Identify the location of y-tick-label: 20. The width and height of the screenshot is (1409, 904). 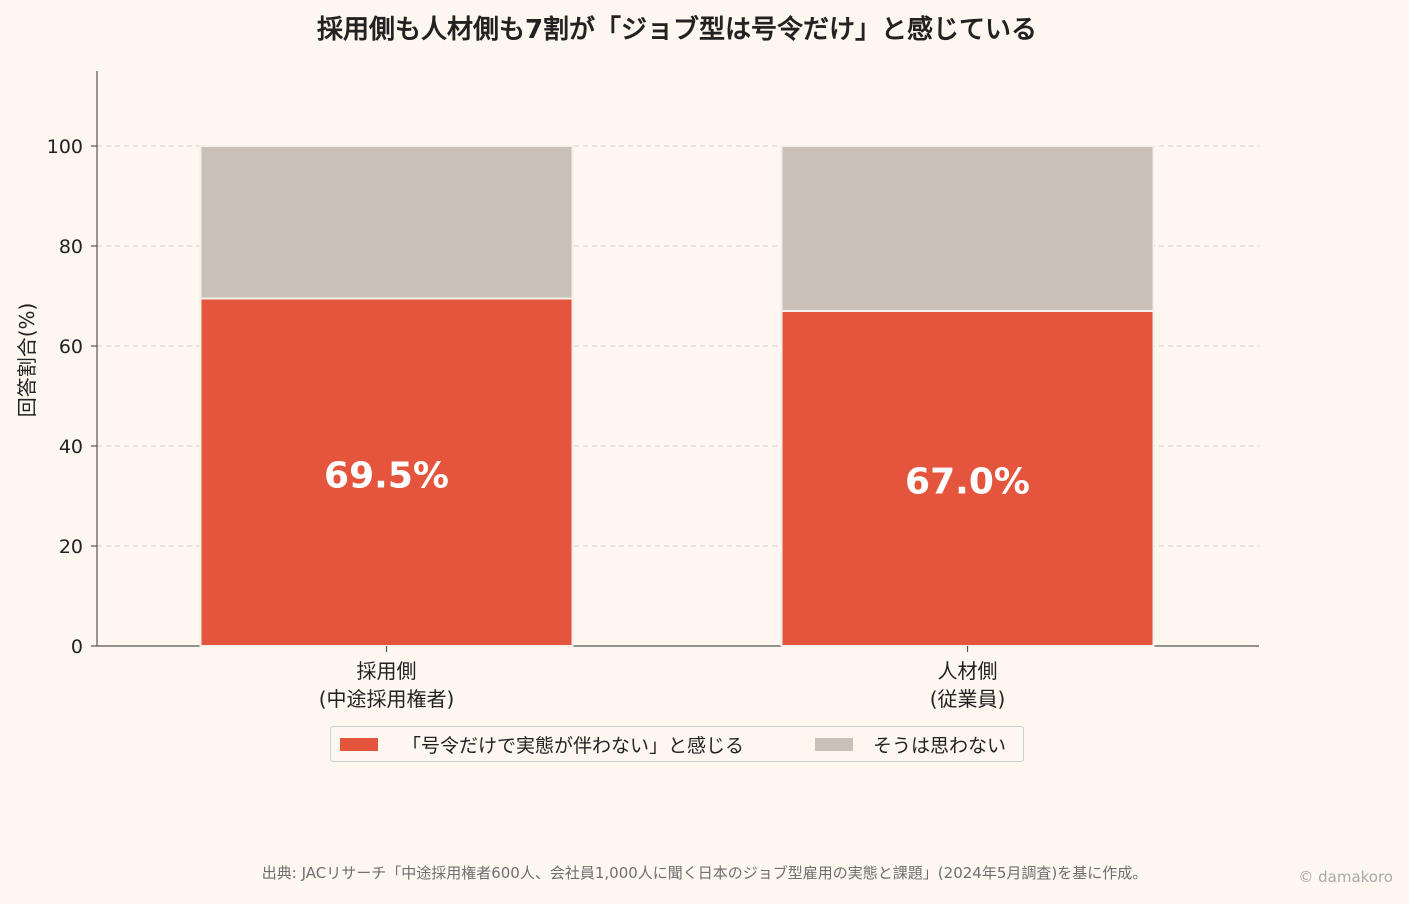
(71, 547).